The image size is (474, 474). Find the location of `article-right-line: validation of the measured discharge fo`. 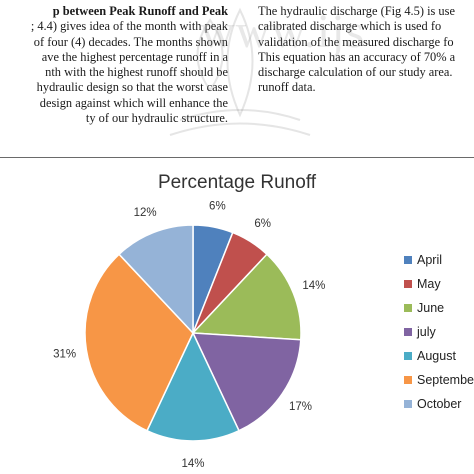

article-right-line: validation of the measured discharge fo is located at coordinates (356, 41).